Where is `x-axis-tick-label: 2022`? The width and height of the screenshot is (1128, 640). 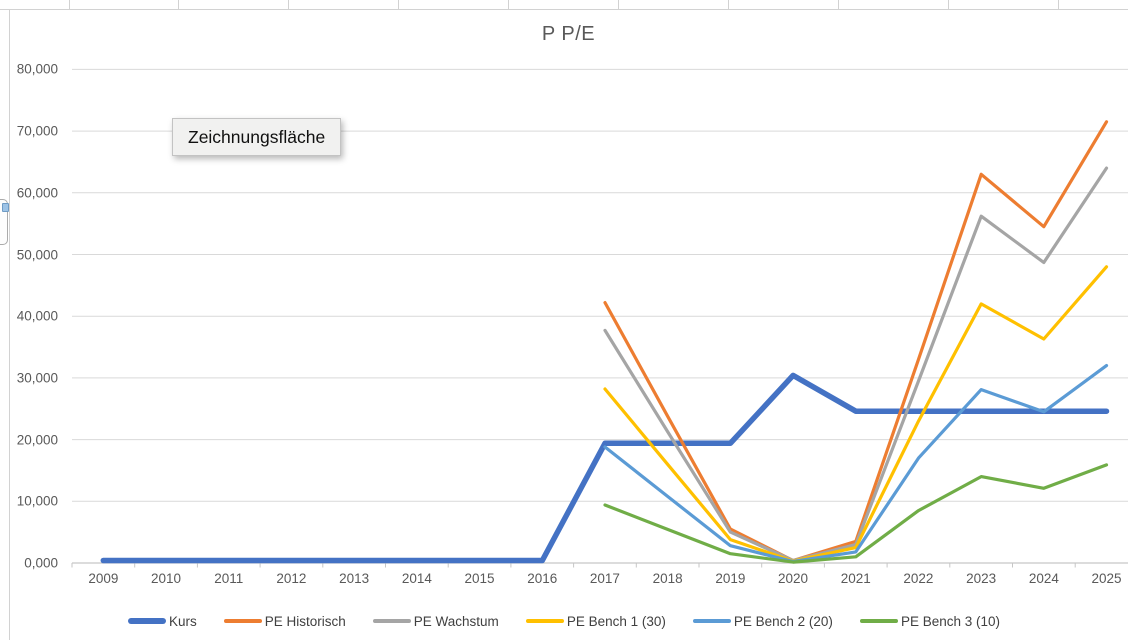 x-axis-tick-label: 2022 is located at coordinates (918, 578).